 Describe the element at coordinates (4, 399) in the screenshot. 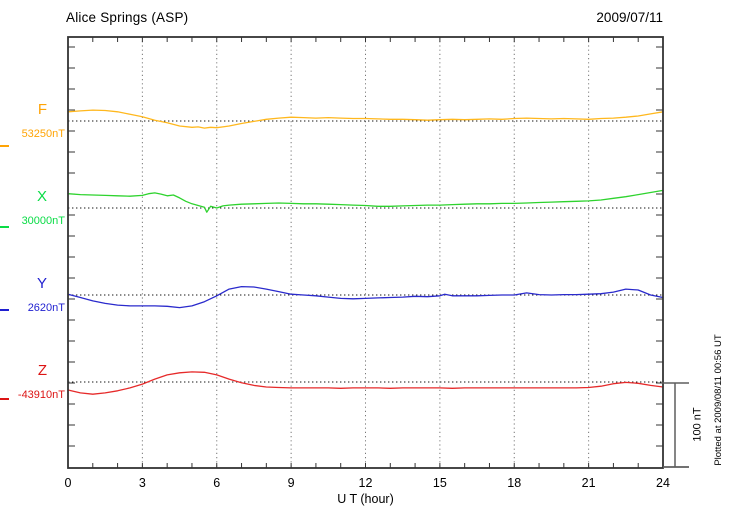

I see `channel-margin-dash-Z` at that location.